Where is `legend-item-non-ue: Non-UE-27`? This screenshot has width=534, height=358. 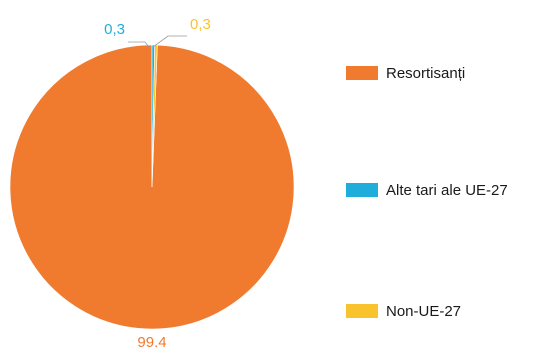
legend-item-non-ue: Non-UE-27 is located at coordinates (403, 311).